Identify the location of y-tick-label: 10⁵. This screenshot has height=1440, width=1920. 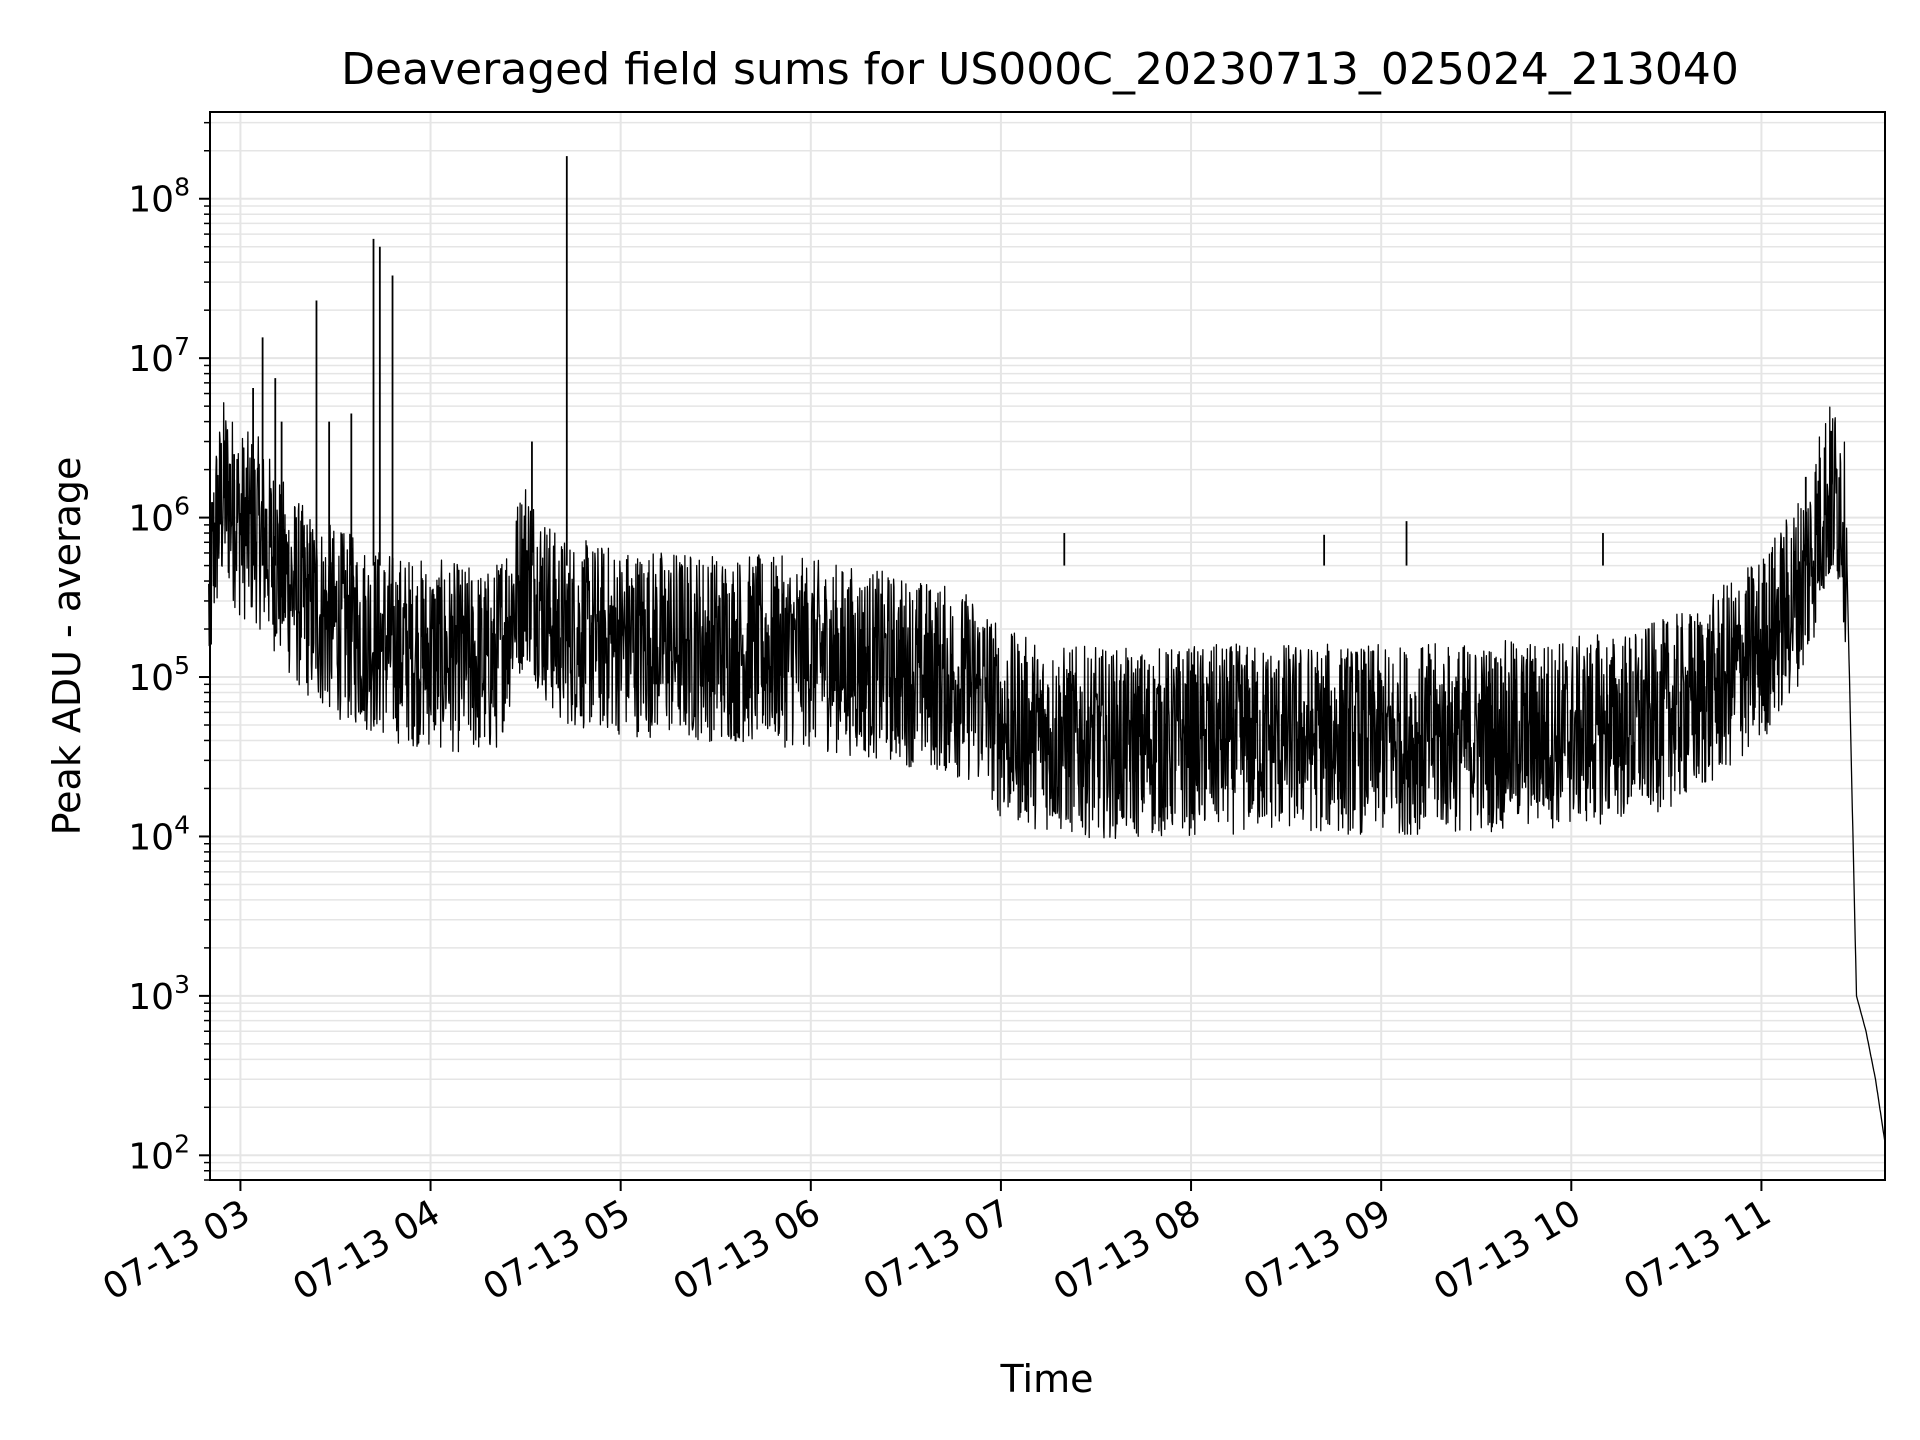
(159, 675).